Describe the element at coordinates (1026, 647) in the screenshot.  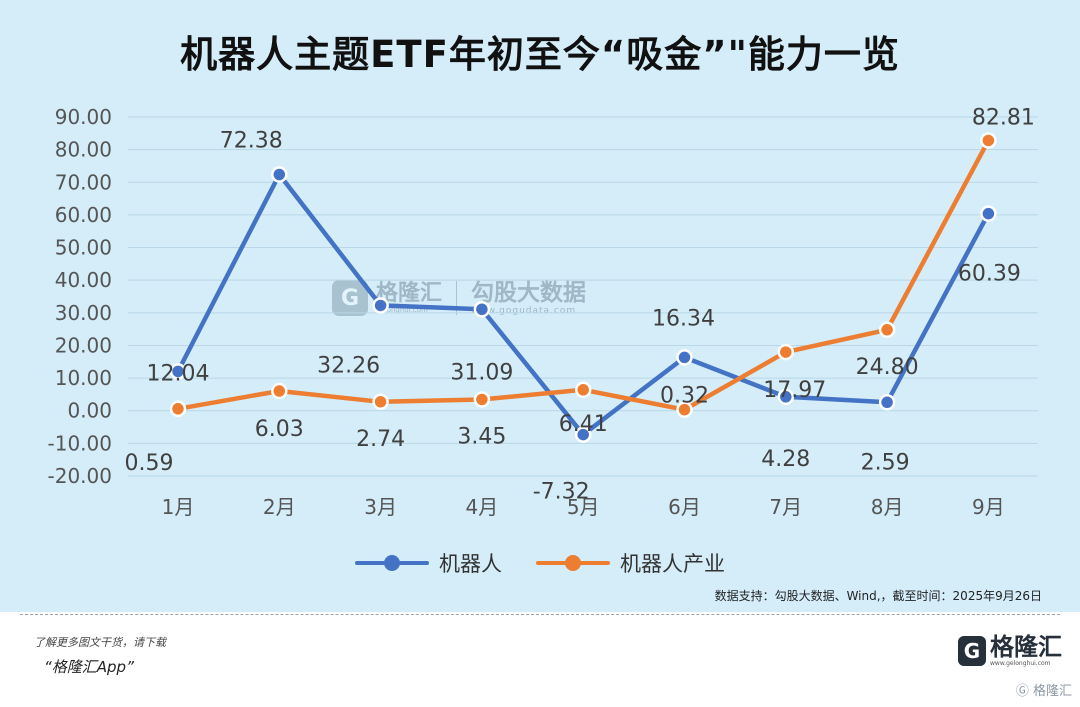
I see `brand-name: 格隆汇` at that location.